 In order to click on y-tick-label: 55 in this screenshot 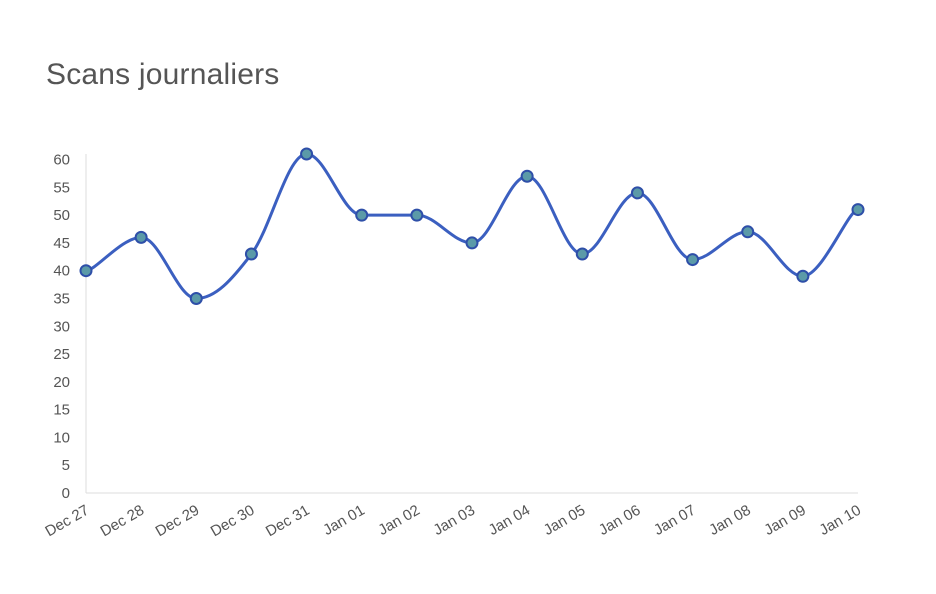, I will do `click(61, 187)`.